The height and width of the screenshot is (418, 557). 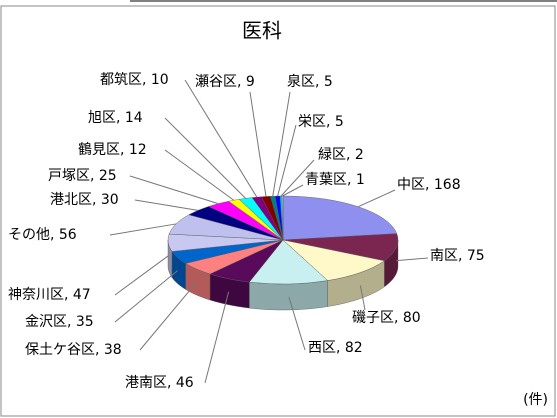 What do you see at coordinates (386, 318) in the screenshot?
I see `data-label: 磯子区, 80` at bounding box center [386, 318].